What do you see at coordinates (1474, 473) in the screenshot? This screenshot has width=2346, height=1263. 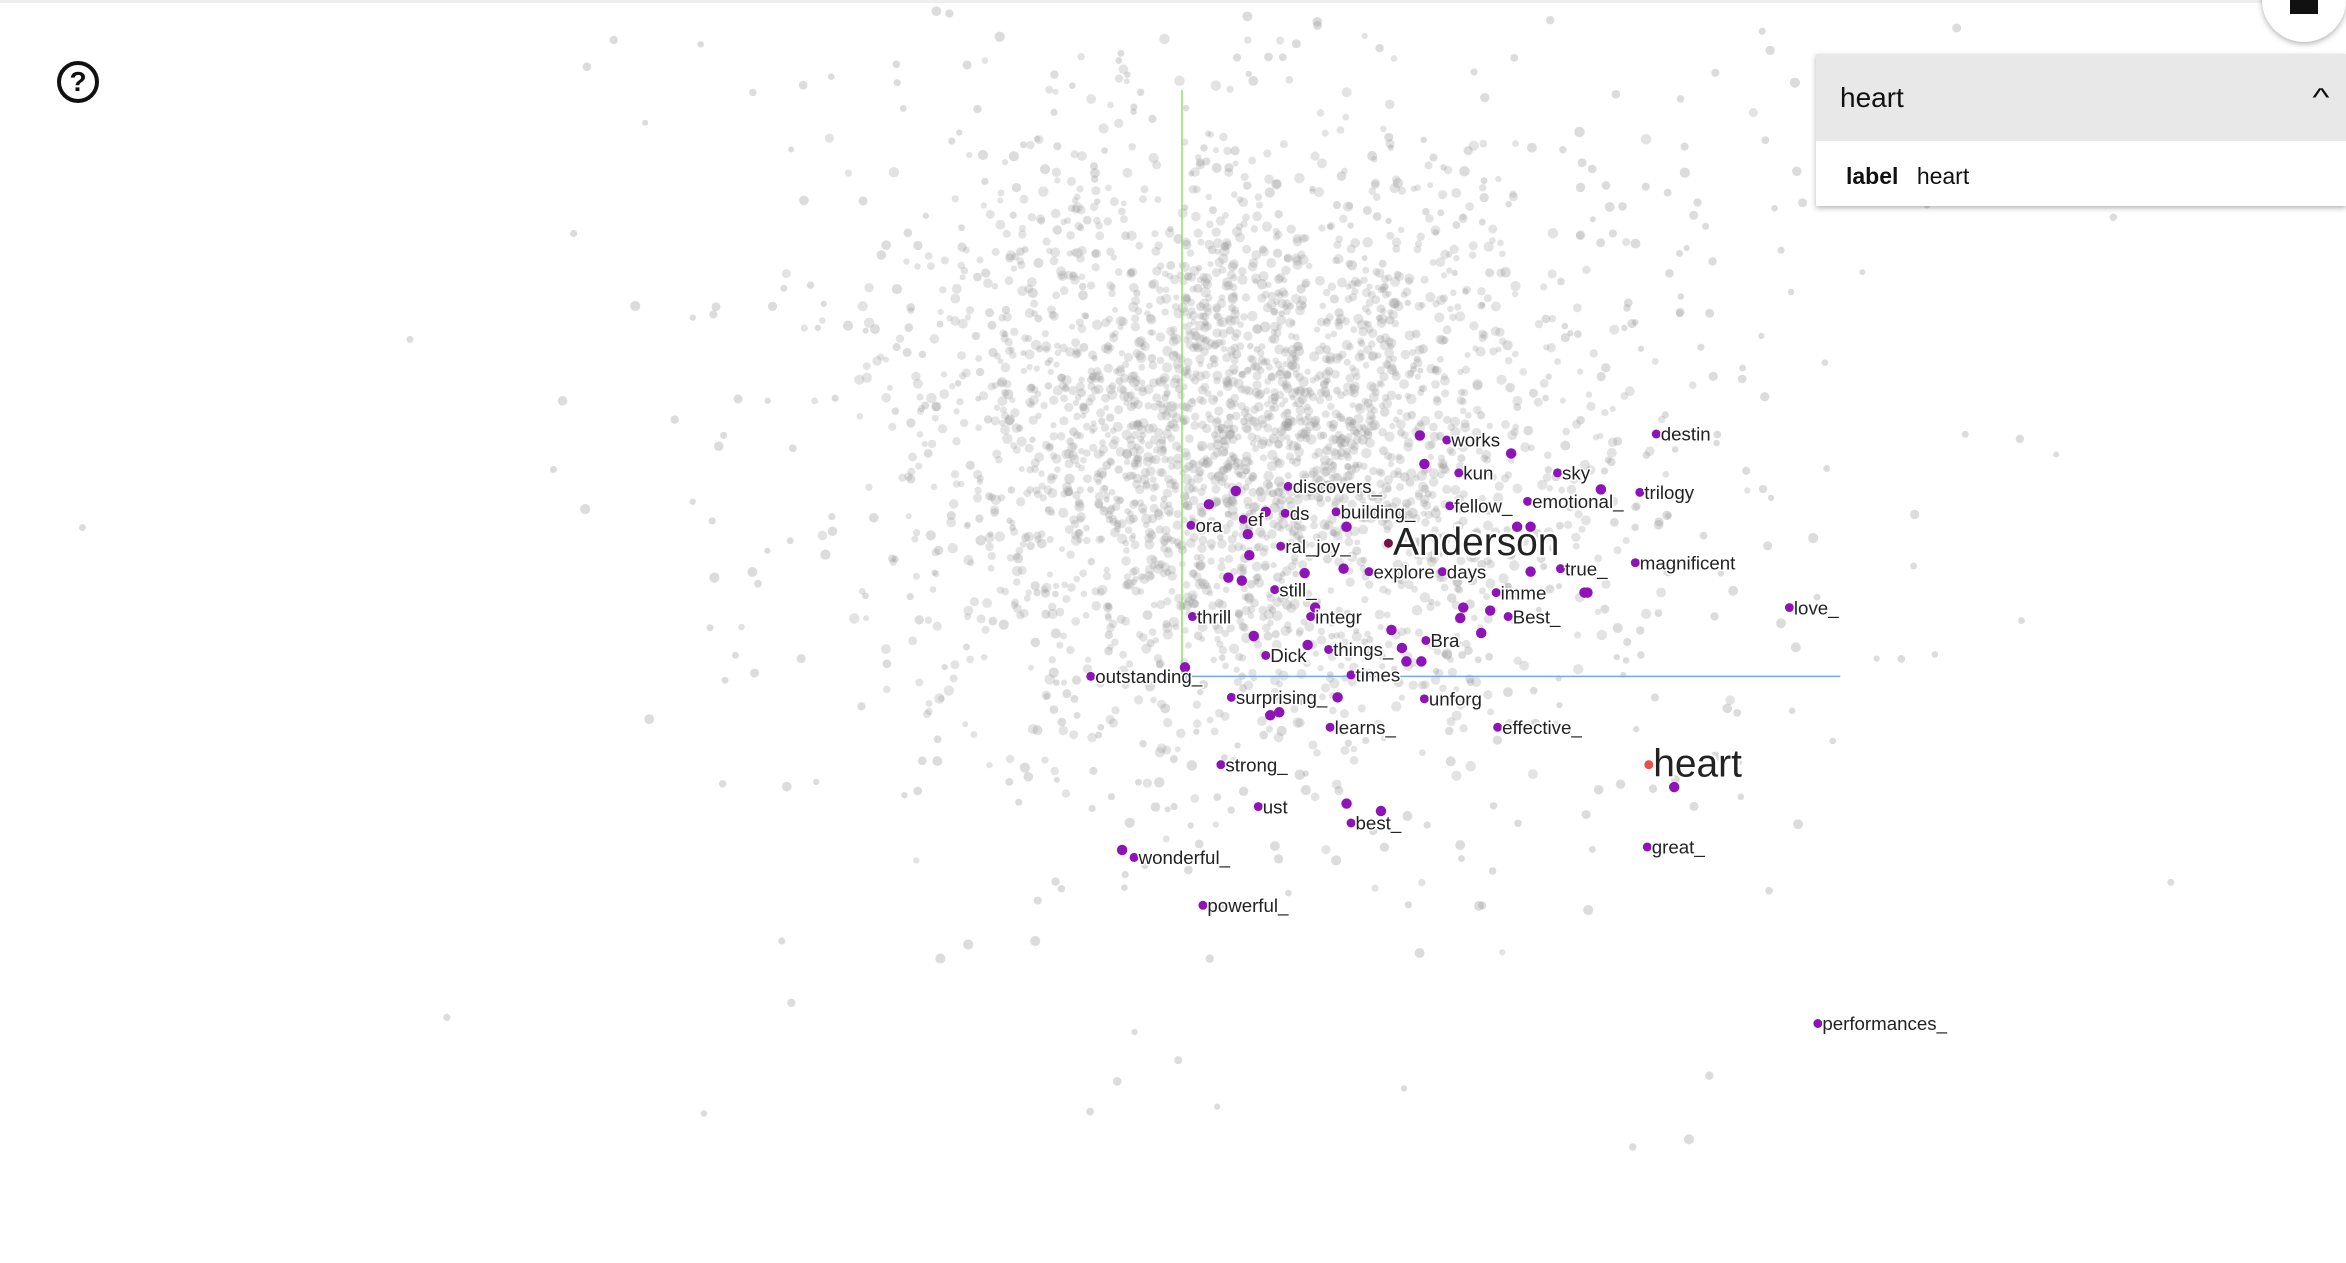 I see `labeled-point: kun` at bounding box center [1474, 473].